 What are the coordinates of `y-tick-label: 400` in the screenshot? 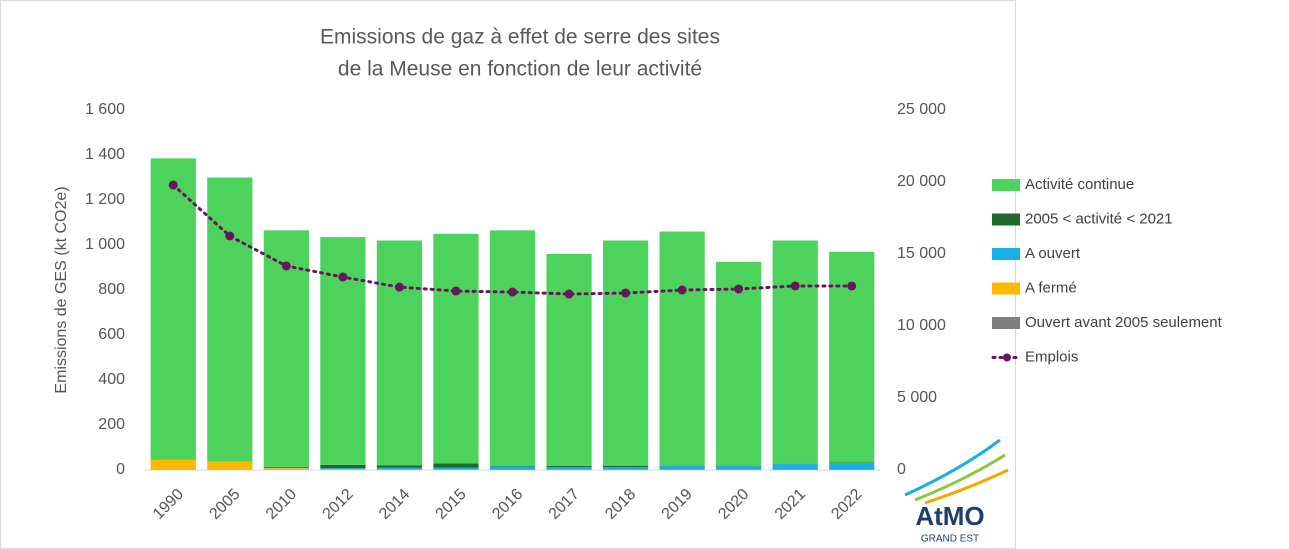 It's located at (111, 379).